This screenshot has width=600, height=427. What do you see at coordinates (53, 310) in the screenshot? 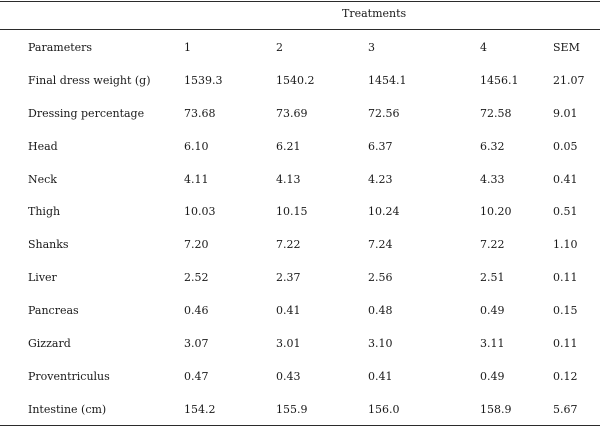
I see `row-label: Pancreas` at bounding box center [53, 310].